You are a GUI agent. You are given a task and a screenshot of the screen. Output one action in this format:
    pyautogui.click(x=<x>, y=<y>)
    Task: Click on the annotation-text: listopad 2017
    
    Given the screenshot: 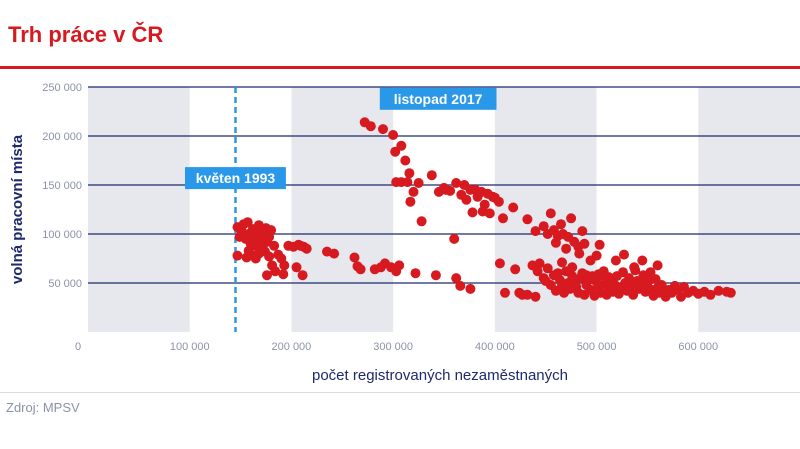 What is the action you would take?
    pyautogui.click(x=438, y=99)
    